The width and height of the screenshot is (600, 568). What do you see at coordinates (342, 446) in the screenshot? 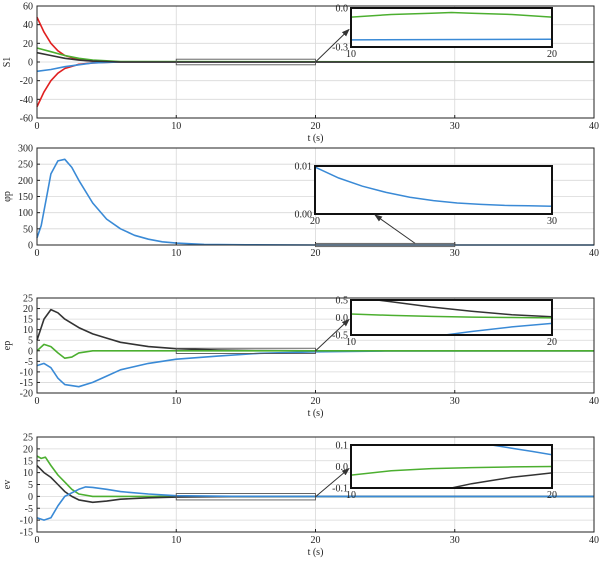
I see `inset-y-tick-label: 0.1` at bounding box center [342, 446].